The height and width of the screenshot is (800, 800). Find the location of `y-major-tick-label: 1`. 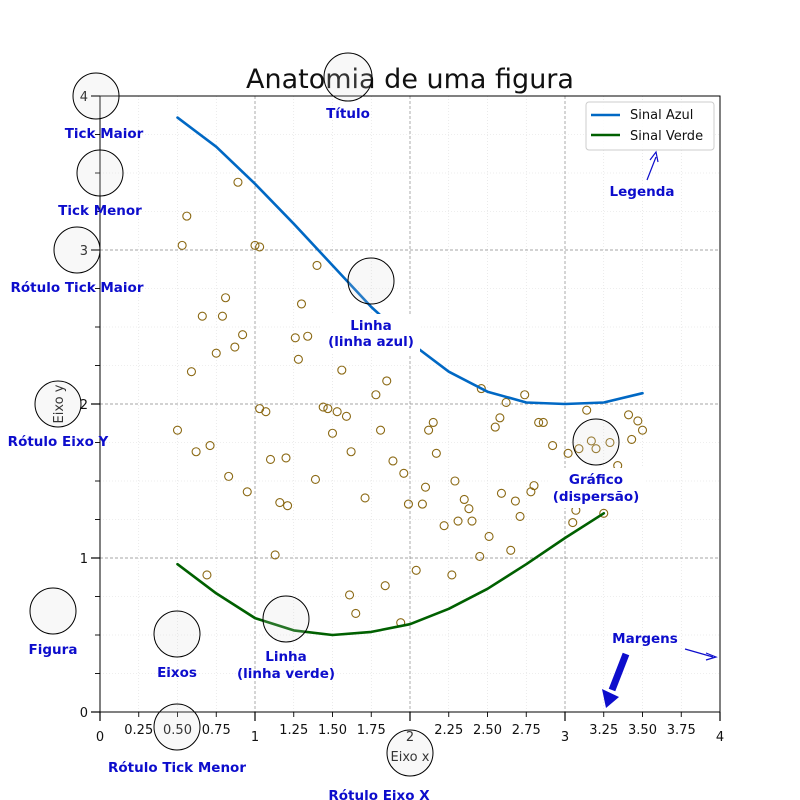

y-major-tick-label: 1 is located at coordinates (84, 559).